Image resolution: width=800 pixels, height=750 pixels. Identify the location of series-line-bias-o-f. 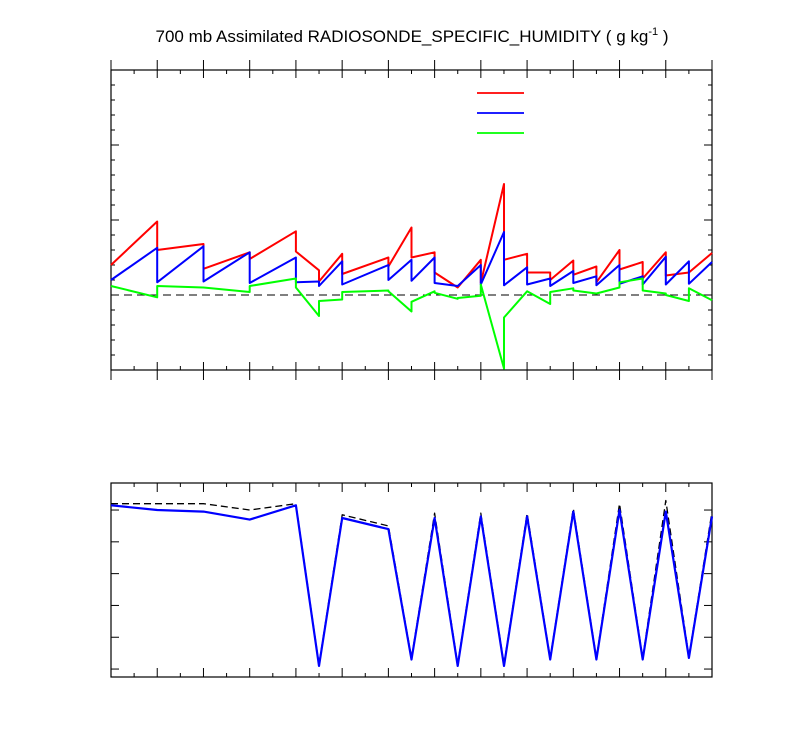
(411, 323).